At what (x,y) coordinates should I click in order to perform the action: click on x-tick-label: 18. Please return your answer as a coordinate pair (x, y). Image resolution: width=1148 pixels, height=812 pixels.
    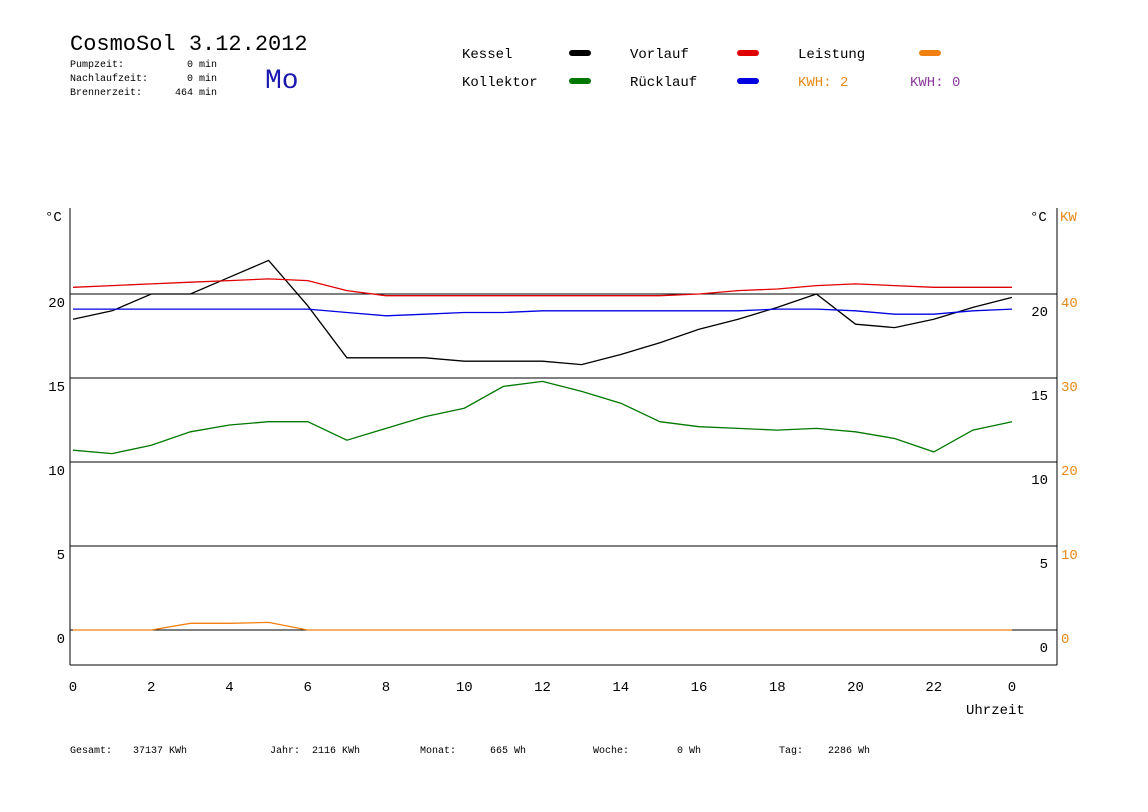
    Looking at the image, I should click on (777, 688).